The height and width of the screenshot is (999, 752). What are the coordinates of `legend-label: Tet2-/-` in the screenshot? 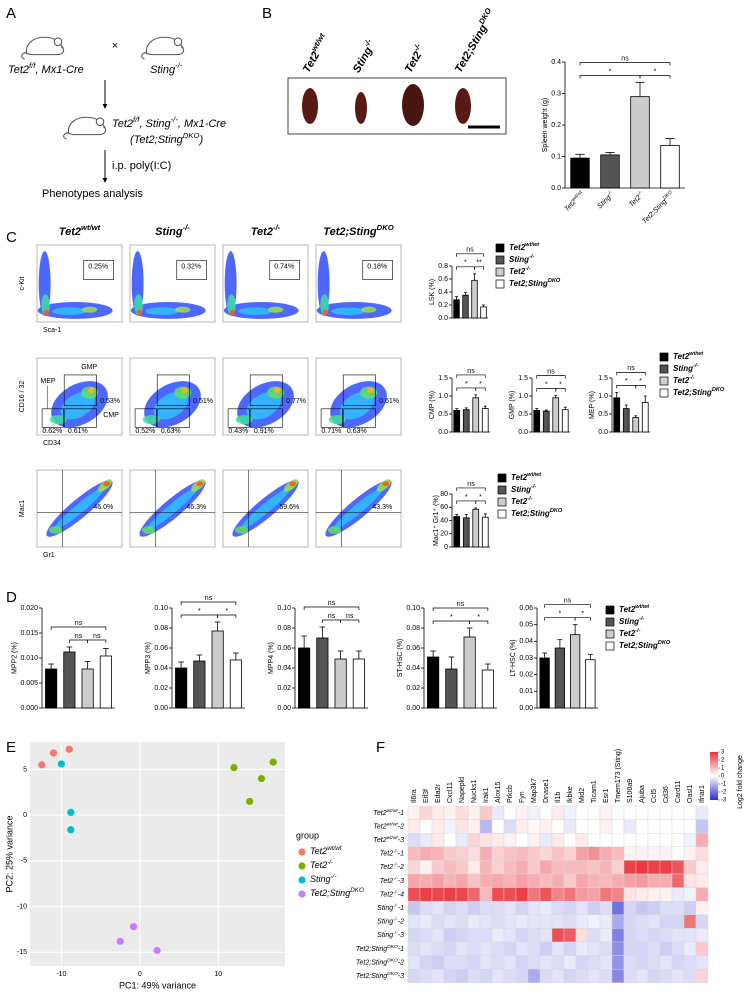 It's located at (520, 271).